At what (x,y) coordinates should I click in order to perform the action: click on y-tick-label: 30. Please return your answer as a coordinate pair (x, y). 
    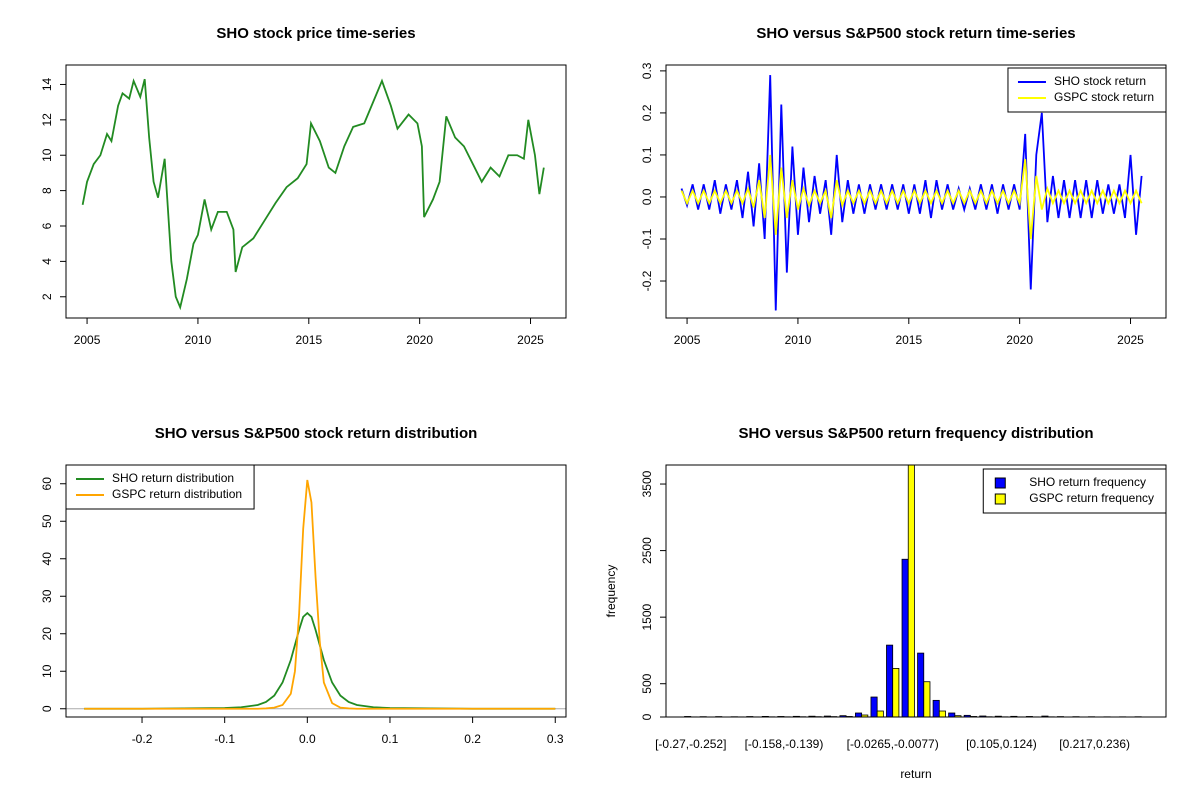
    Looking at the image, I should click on (47, 596).